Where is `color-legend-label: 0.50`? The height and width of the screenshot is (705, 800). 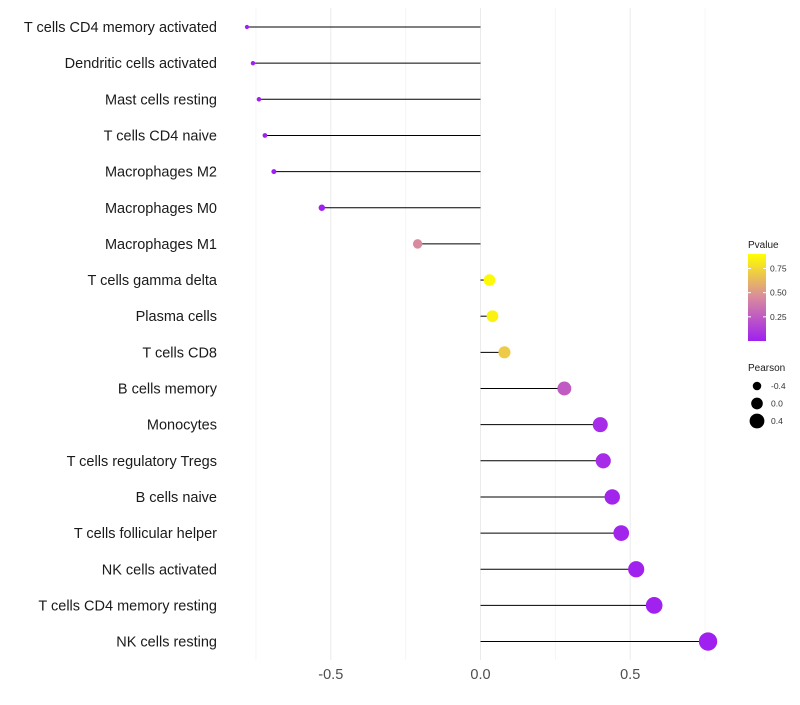
color-legend-label: 0.50 is located at coordinates (778, 293).